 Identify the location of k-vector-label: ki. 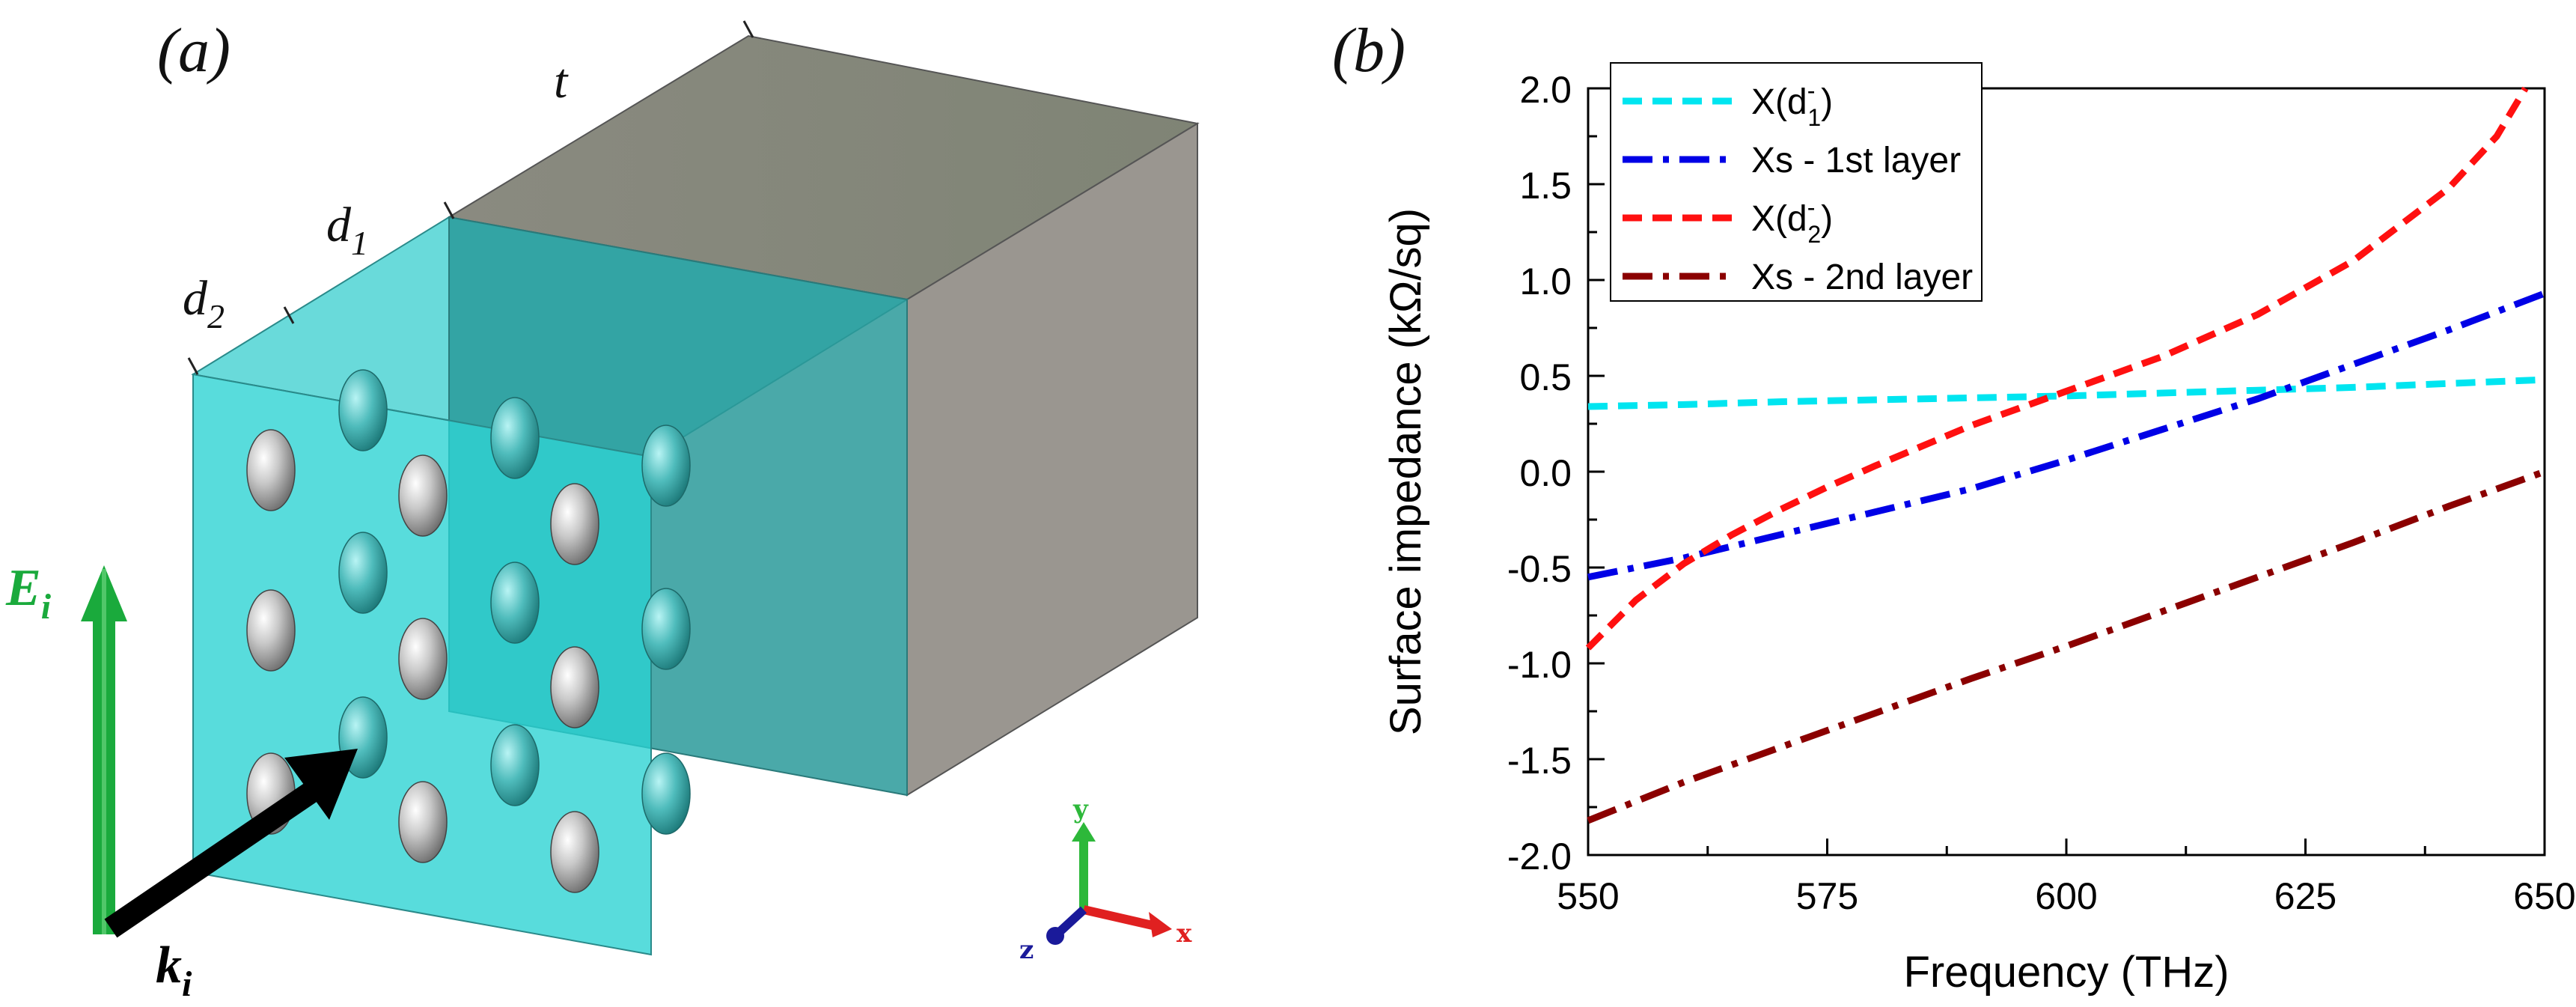
(174, 971).